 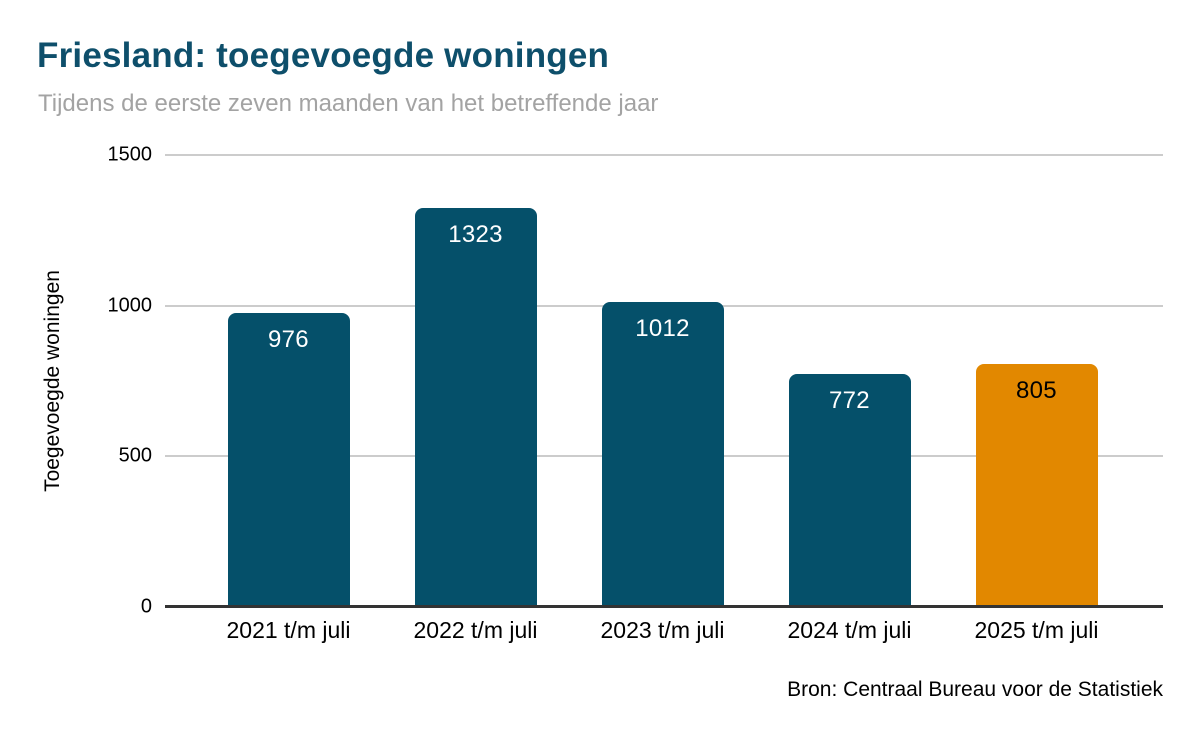 I want to click on bar-slot: 1012, so click(x=662, y=381).